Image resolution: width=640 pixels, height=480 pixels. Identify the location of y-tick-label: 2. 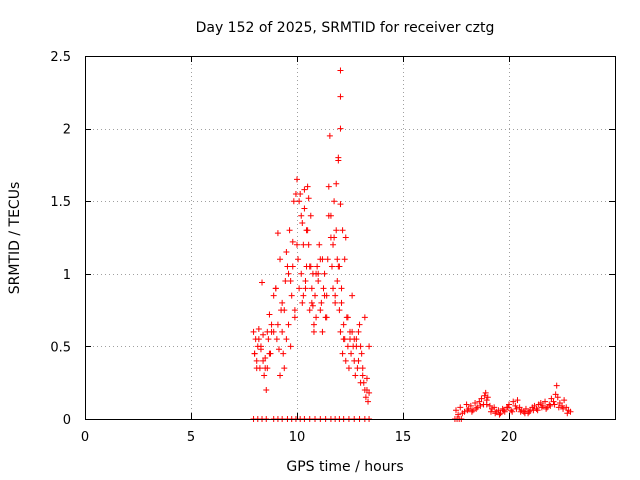
(67, 130).